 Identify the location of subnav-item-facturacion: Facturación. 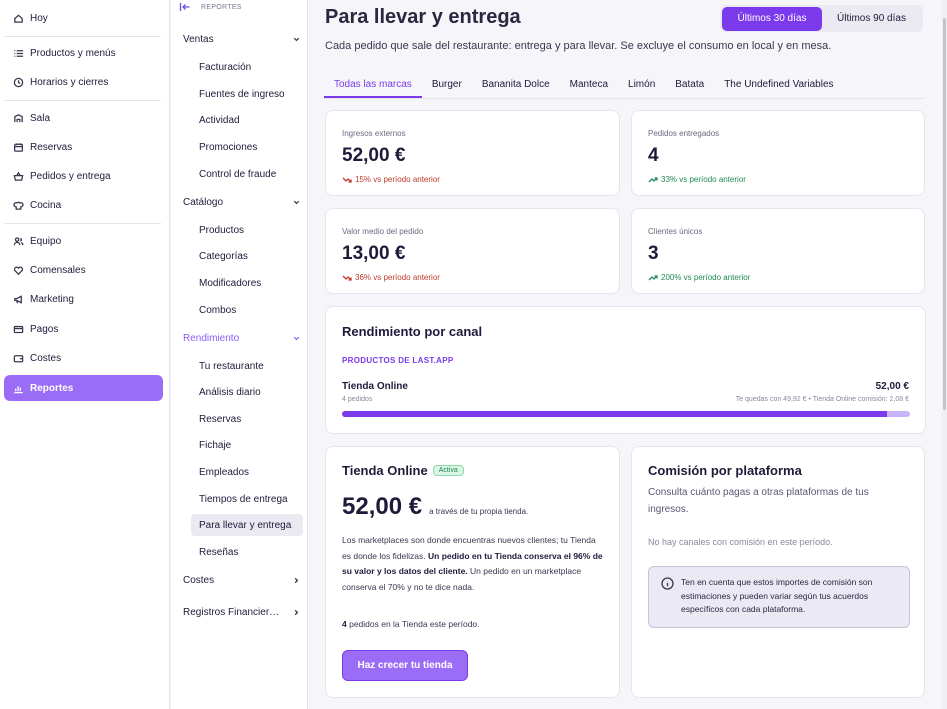
(225, 67).